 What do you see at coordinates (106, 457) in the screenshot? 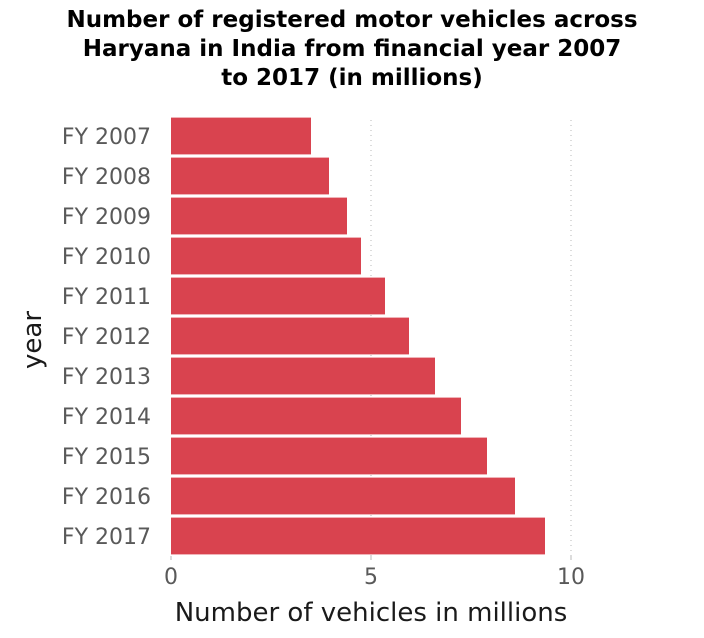
I see `y-tick-label: FY 2015` at bounding box center [106, 457].